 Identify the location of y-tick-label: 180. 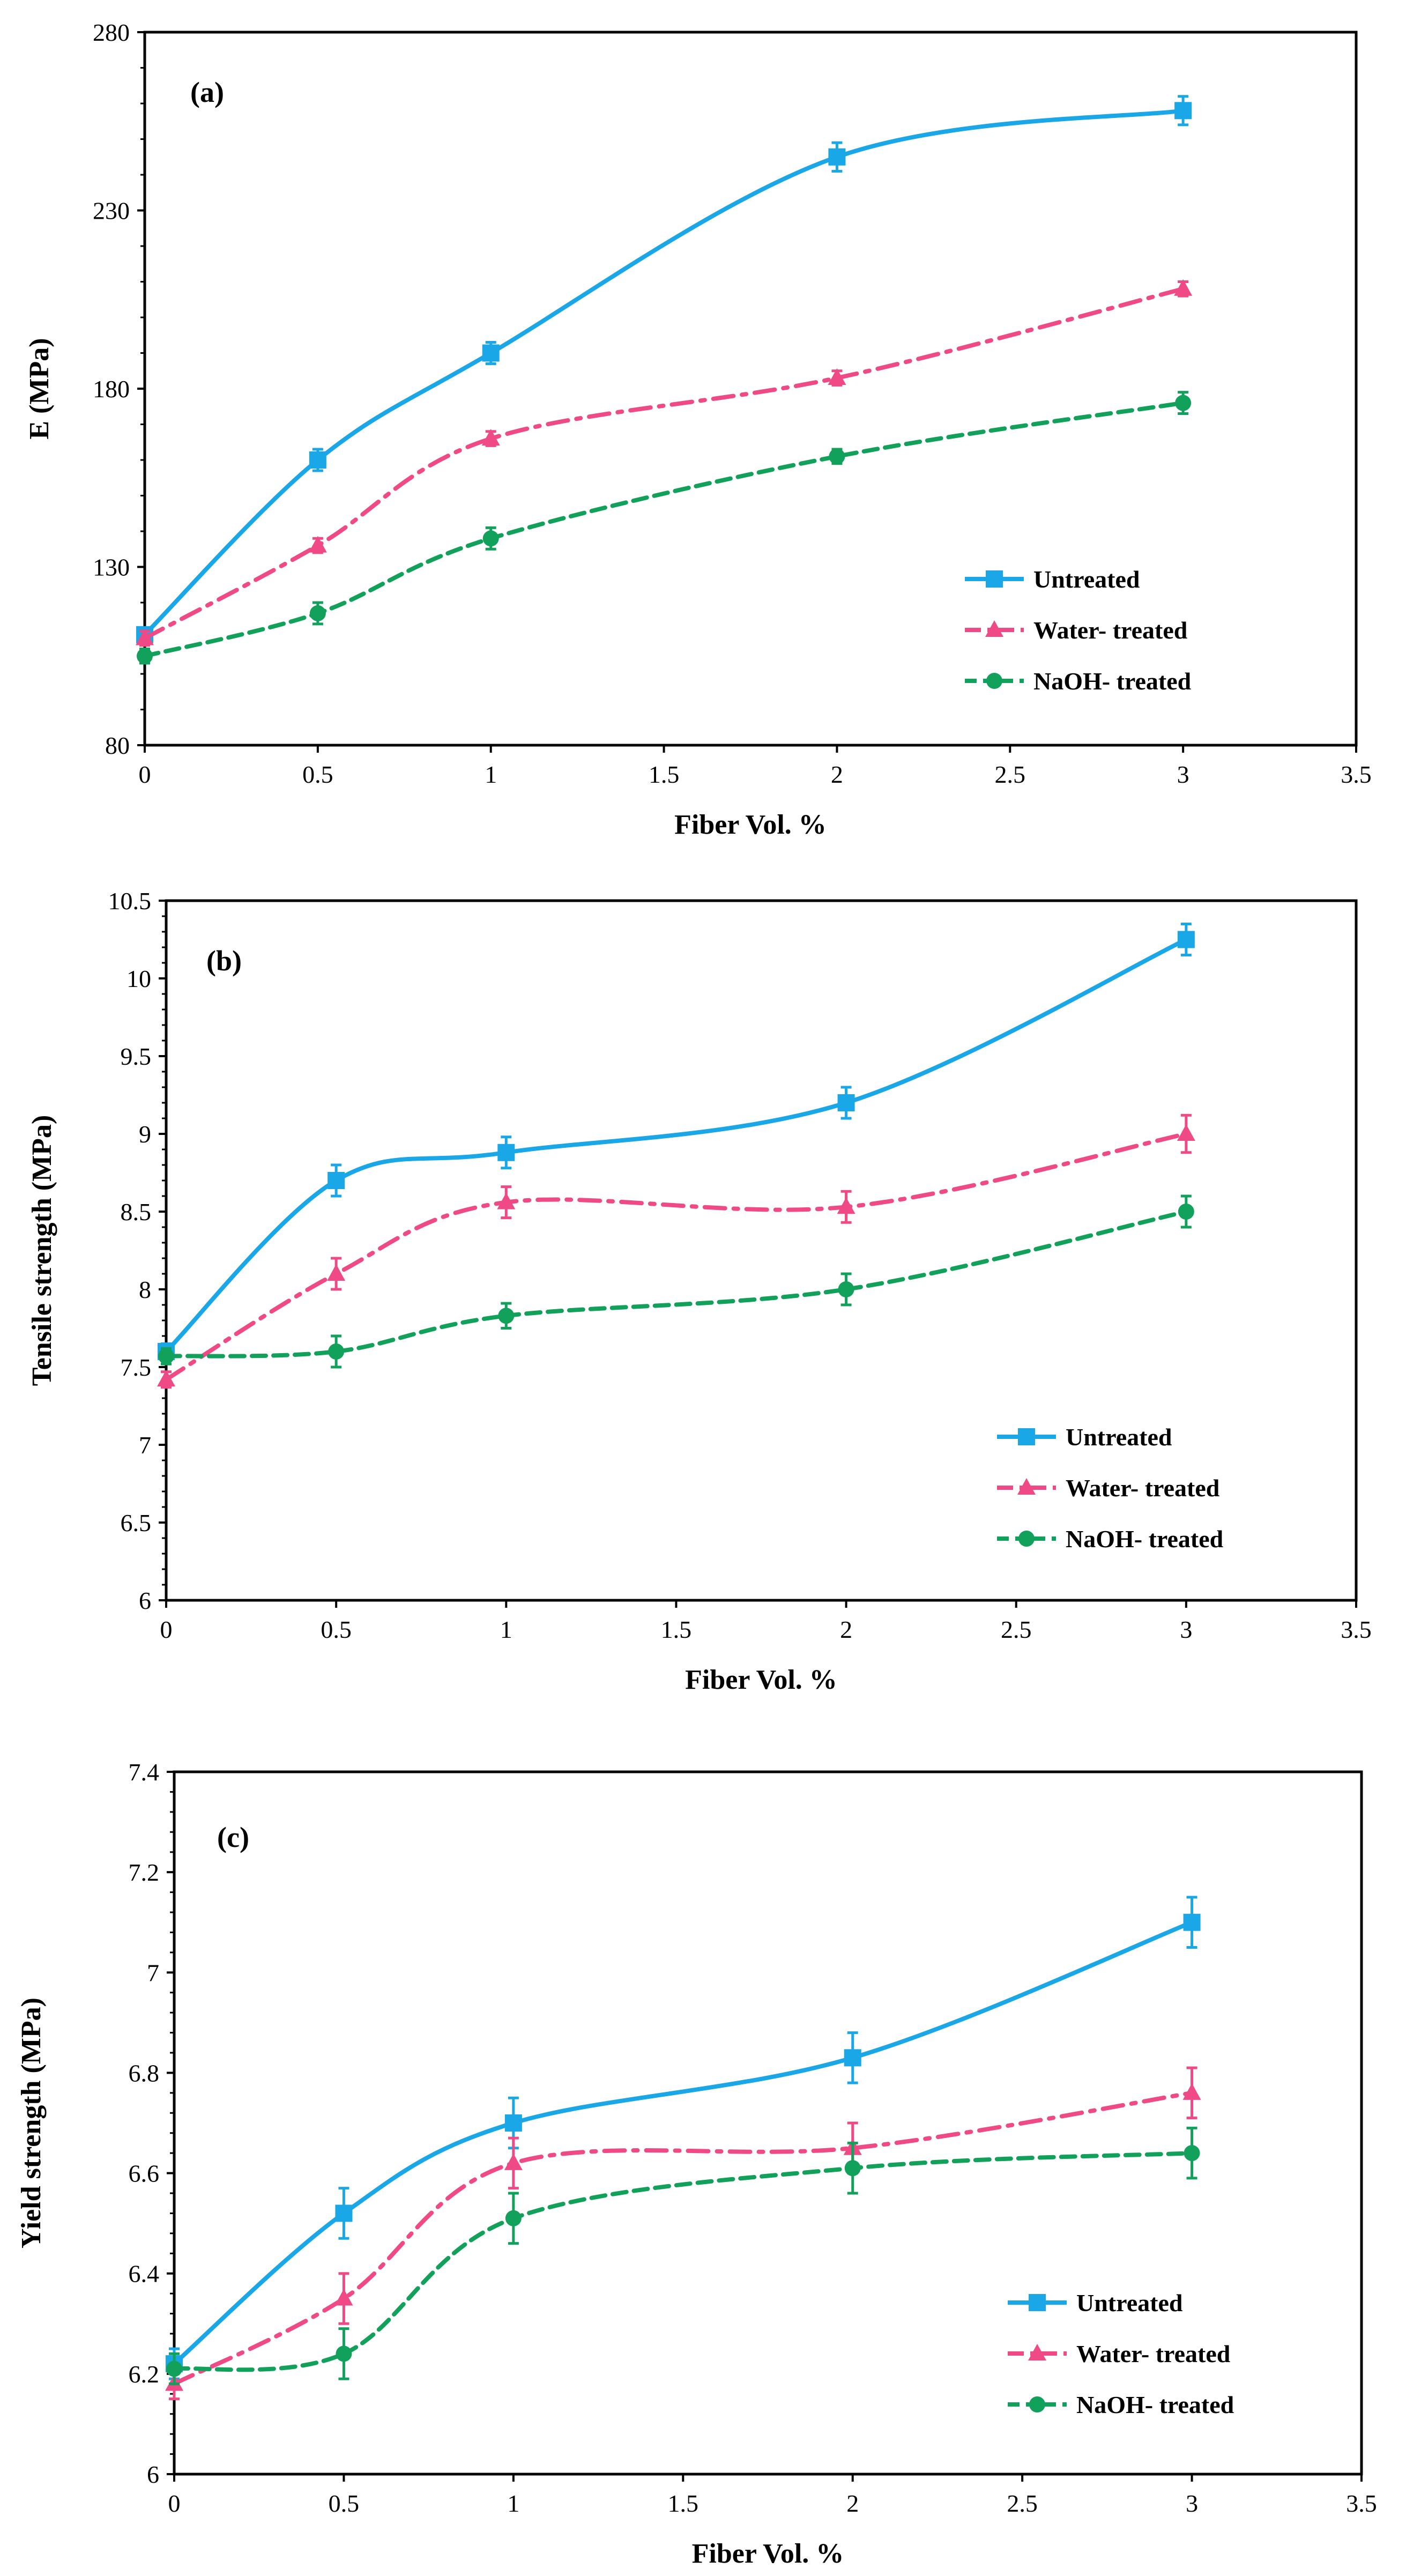
(111, 389).